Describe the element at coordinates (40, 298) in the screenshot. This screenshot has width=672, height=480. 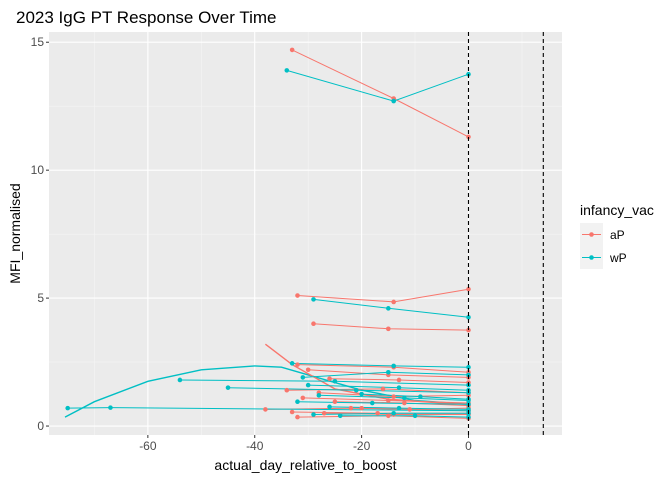
I see `y-tick-label: 5` at that location.